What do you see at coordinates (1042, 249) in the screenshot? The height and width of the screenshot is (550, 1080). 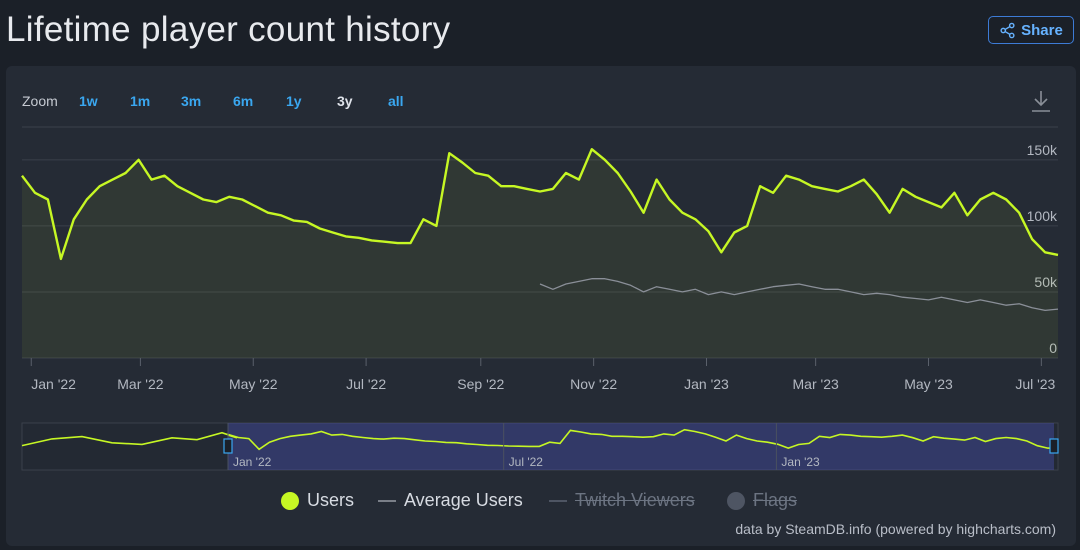 I see `y-axis-ticks: 0 50k 100k 150k` at bounding box center [1042, 249].